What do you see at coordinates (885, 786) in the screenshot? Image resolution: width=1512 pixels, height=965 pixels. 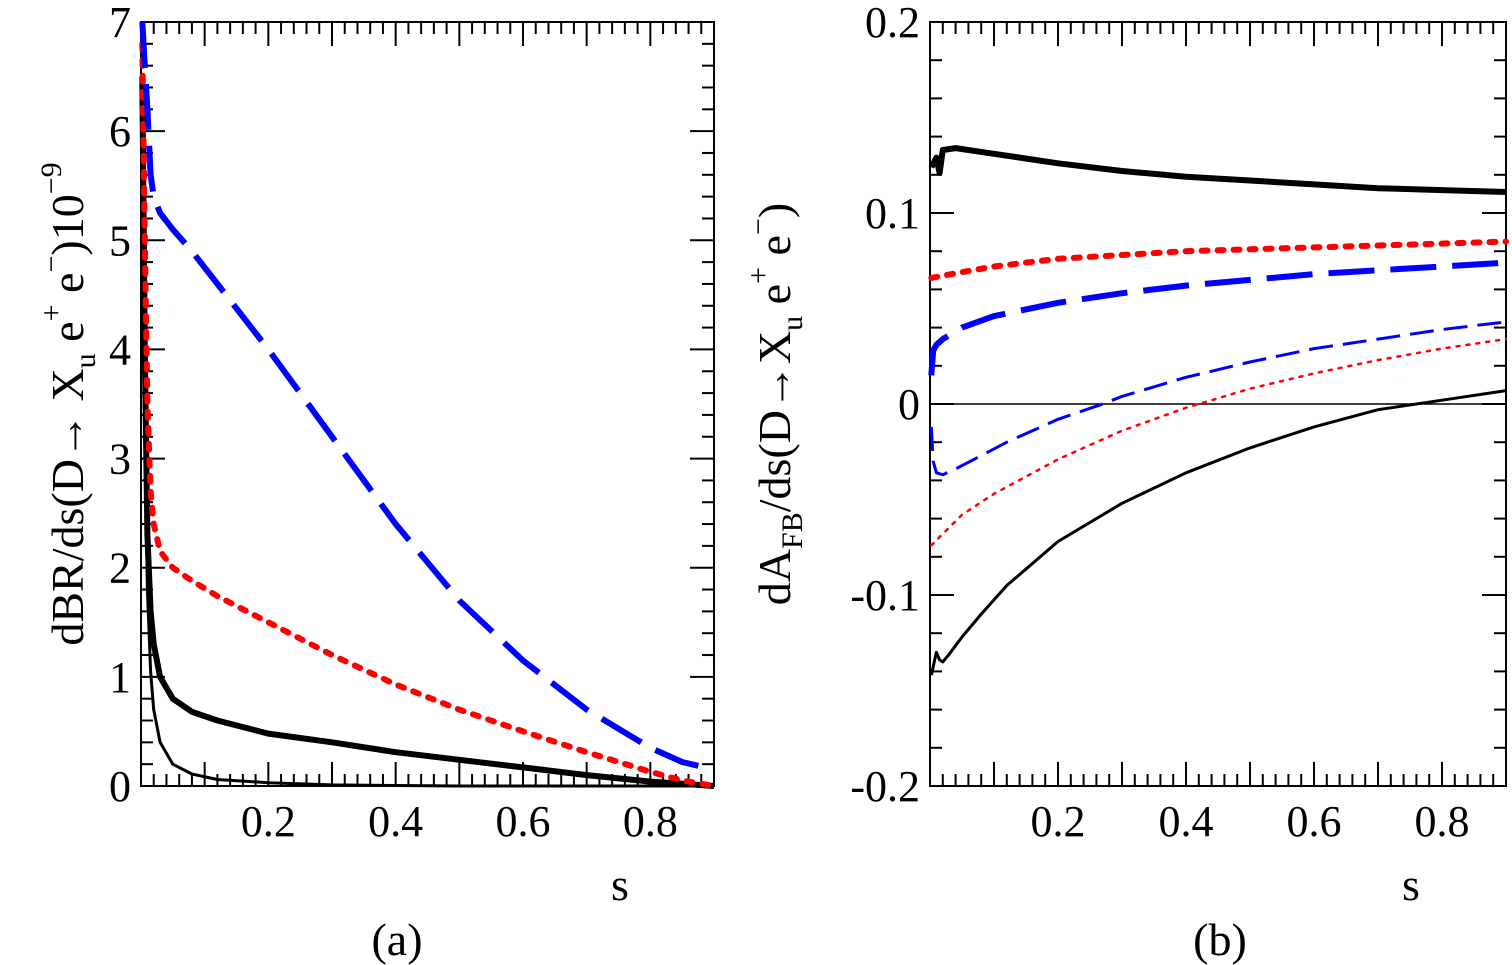 I see `y-tick-label: -0.2` at bounding box center [885, 786].